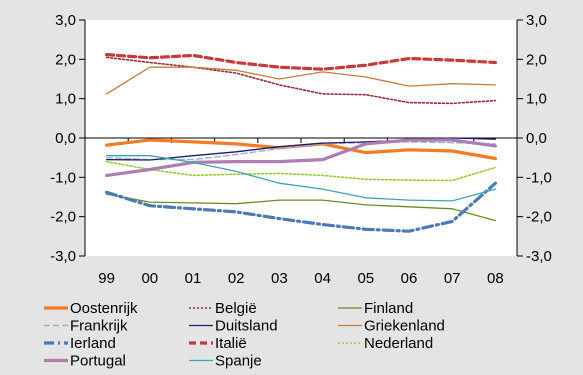  What do you see at coordinates (236, 308) in the screenshot?
I see `legend-label: België` at bounding box center [236, 308].